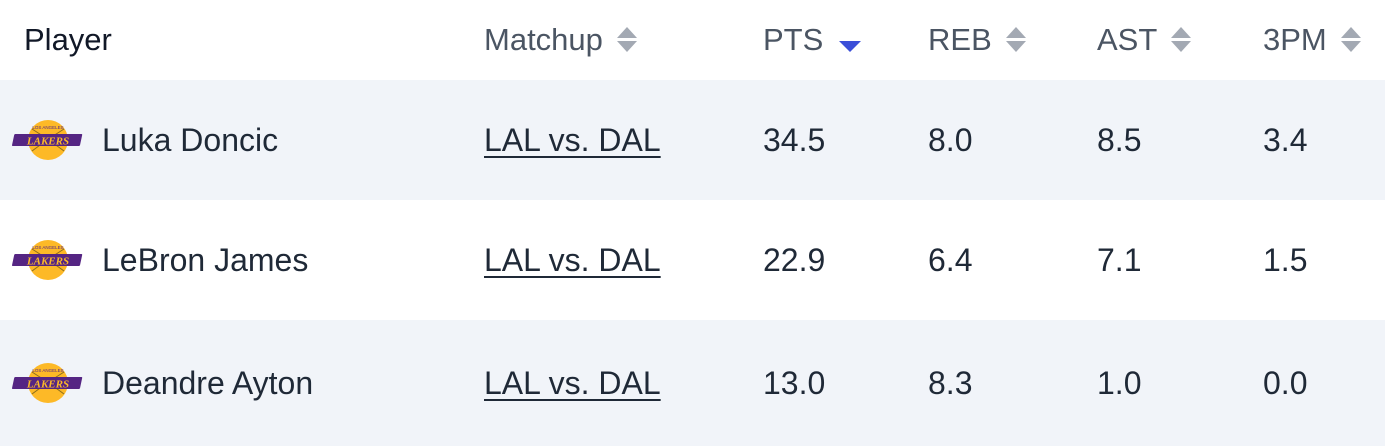 The width and height of the screenshot is (1385, 446). Describe the element at coordinates (794, 259) in the screenshot. I see `pts-value: 22.9` at that location.